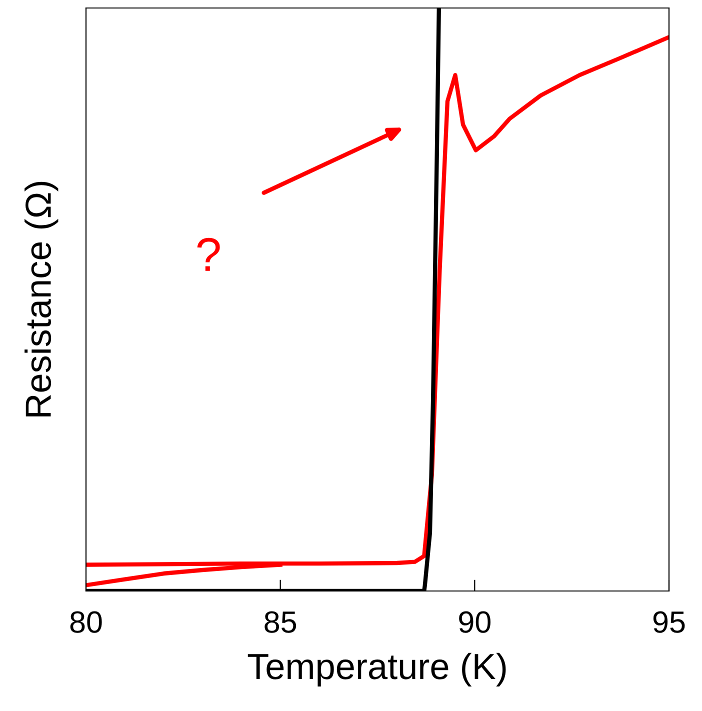 This screenshot has height=711, width=702. Describe the element at coordinates (377, 669) in the screenshot. I see `x-axis-title: Temperature (K)` at that location.